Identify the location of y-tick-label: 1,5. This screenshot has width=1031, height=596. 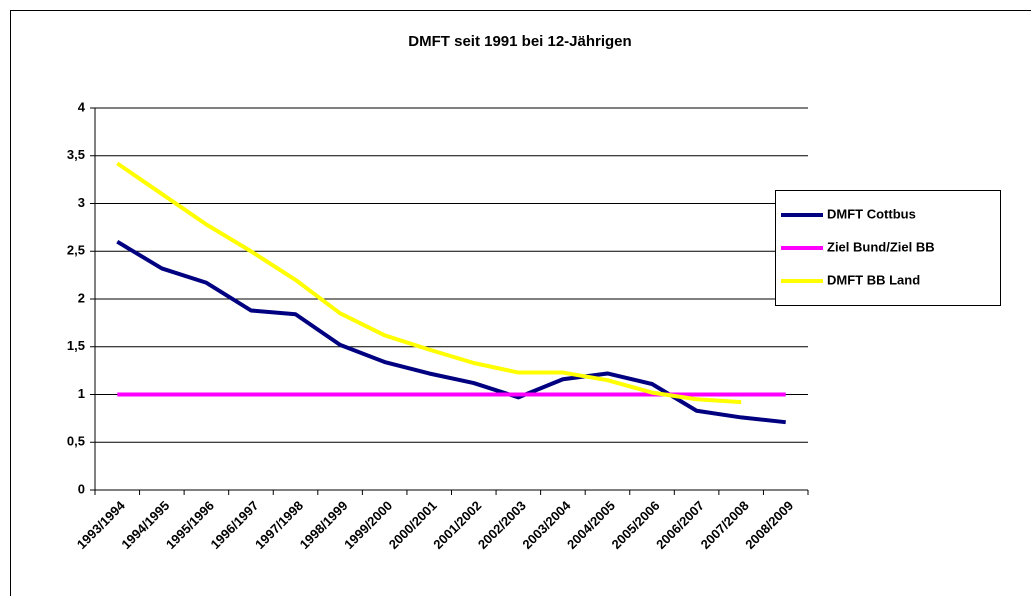
(76, 345).